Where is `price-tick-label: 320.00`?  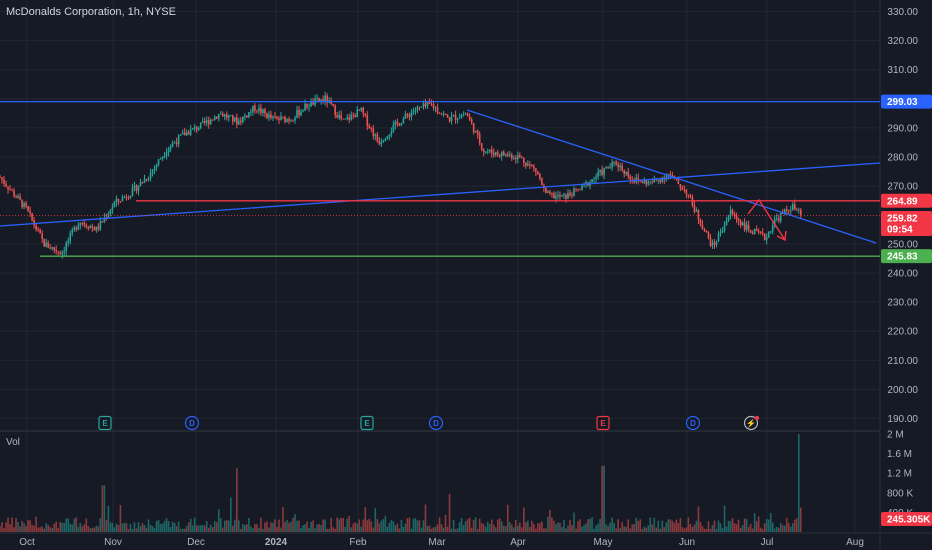 price-tick-label: 320.00 is located at coordinates (902, 41).